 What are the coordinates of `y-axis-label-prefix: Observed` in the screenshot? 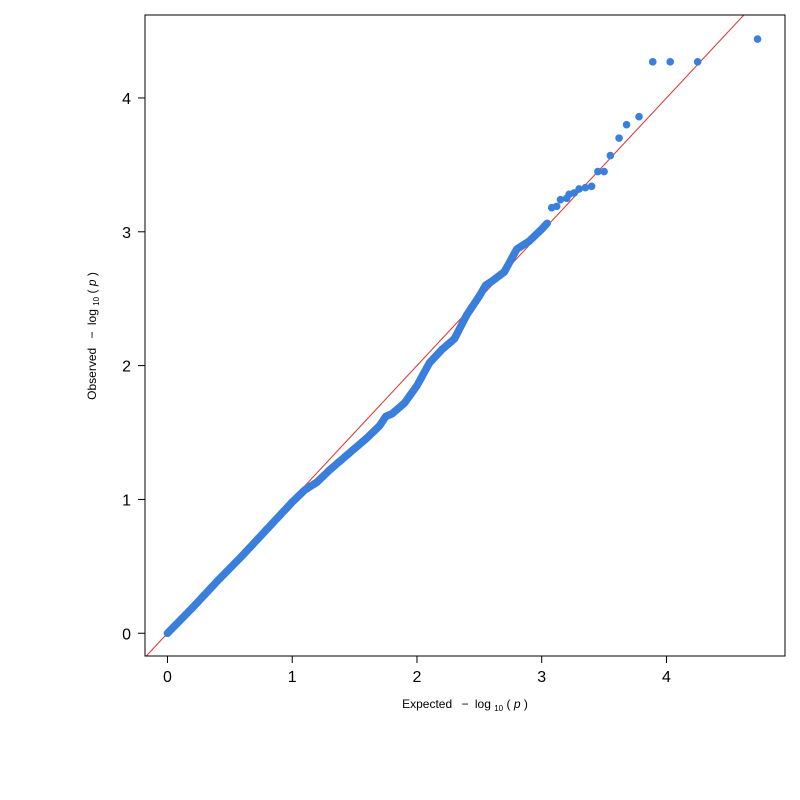 It's located at (92, 374).